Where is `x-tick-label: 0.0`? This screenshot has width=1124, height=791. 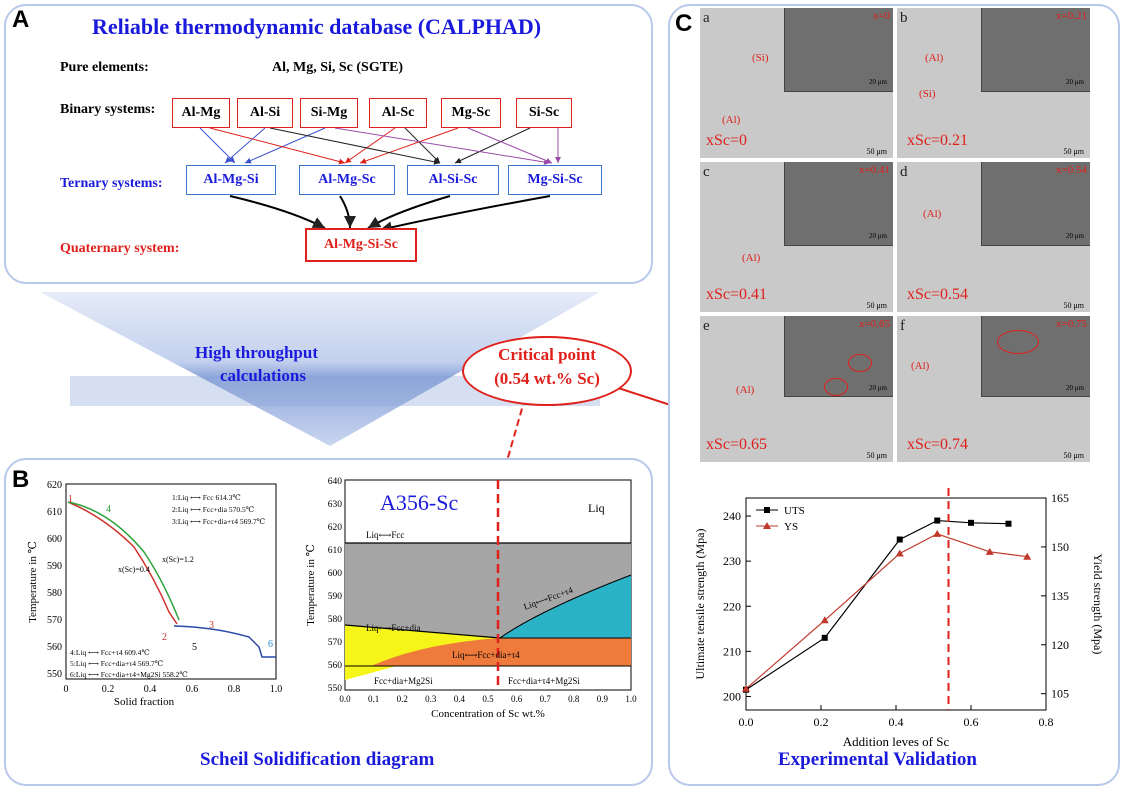
x-tick-label: 0.0 is located at coordinates (746, 722).